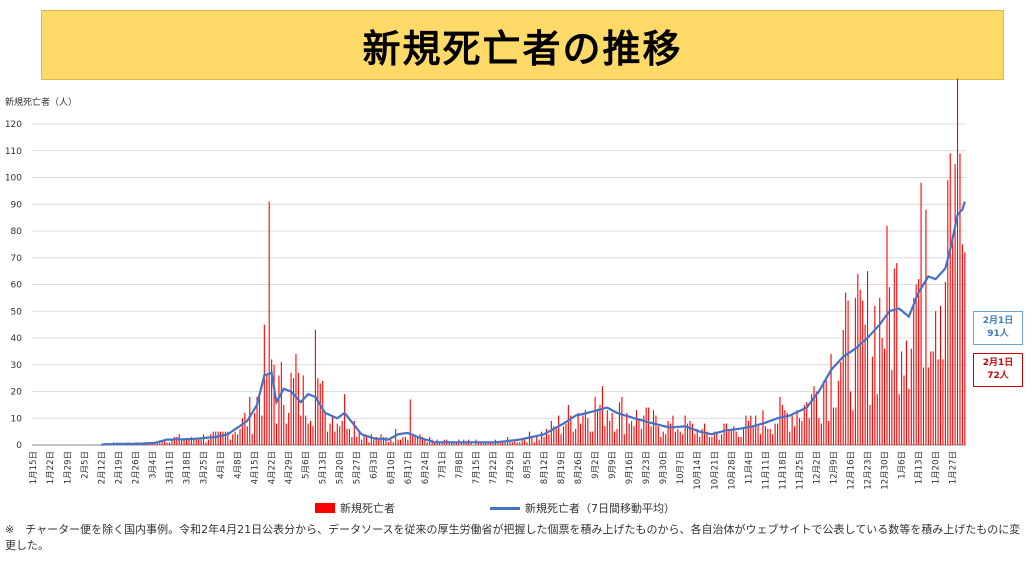 Image resolution: width=1035 pixels, height=564 pixels. I want to click on x-tick-label: 8月26日, so click(579, 467).